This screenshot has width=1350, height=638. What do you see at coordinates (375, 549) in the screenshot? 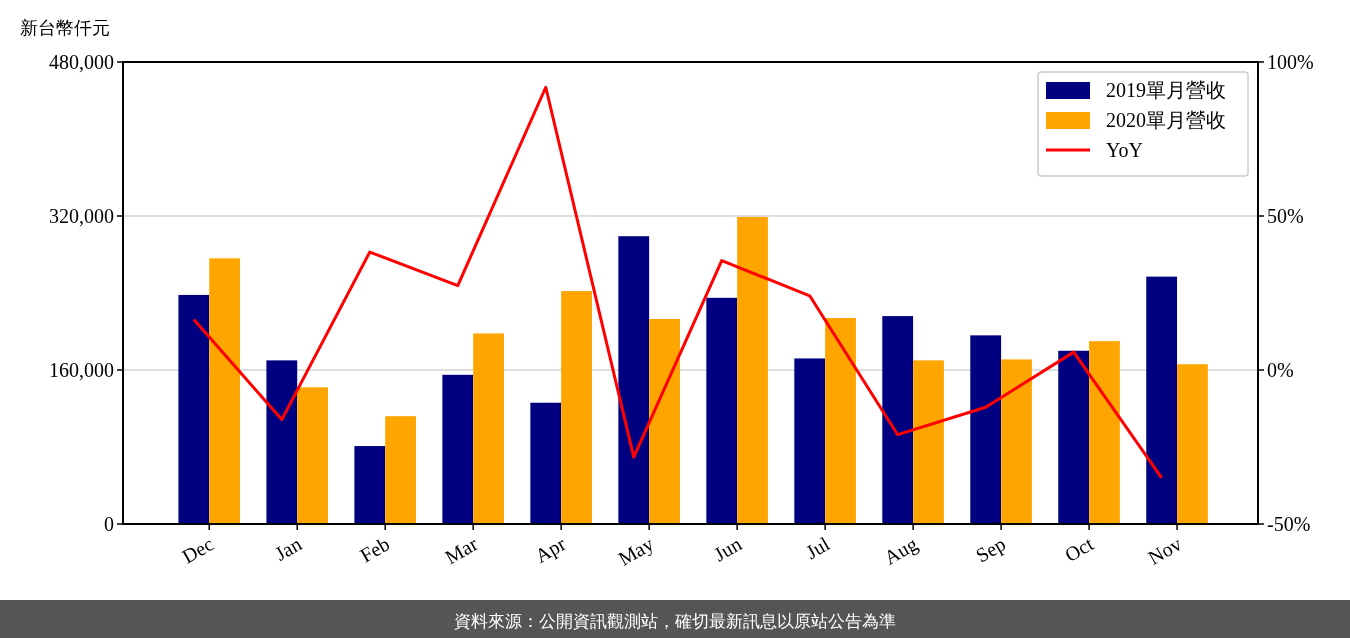
I see `x-tick-label: Feb` at bounding box center [375, 549].